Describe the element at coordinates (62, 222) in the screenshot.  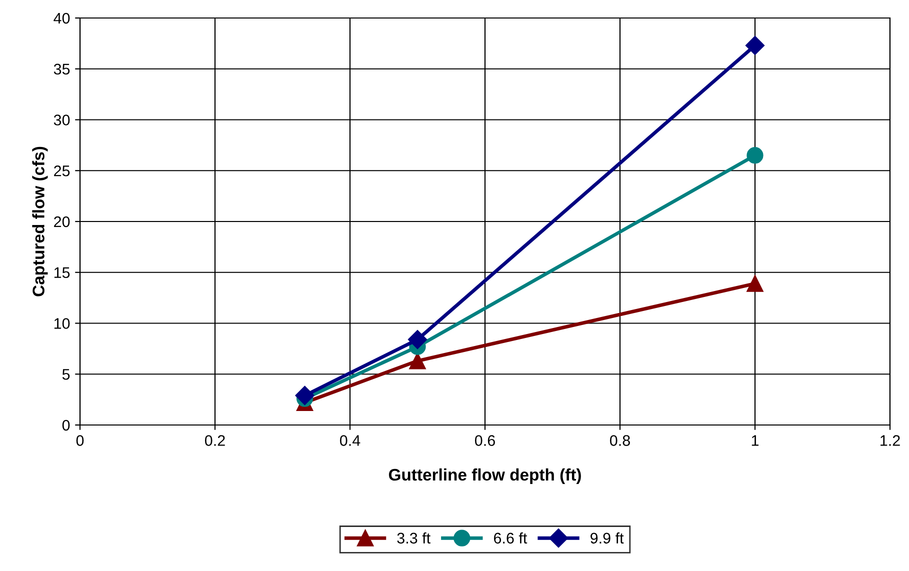
I see `y-tick-label: 20` at that location.